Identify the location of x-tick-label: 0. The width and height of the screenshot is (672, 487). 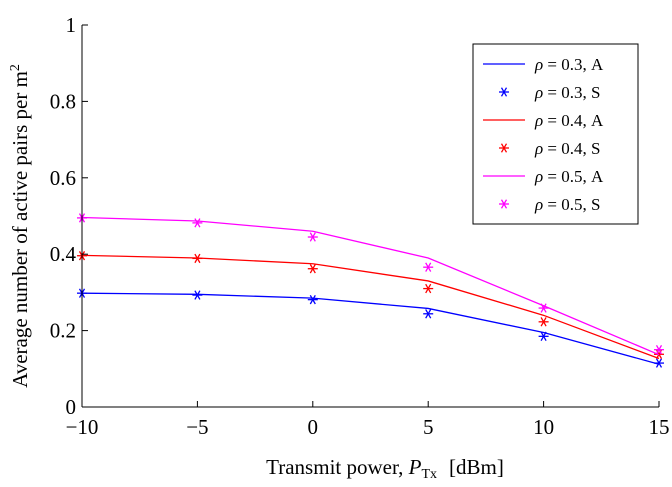
(313, 427).